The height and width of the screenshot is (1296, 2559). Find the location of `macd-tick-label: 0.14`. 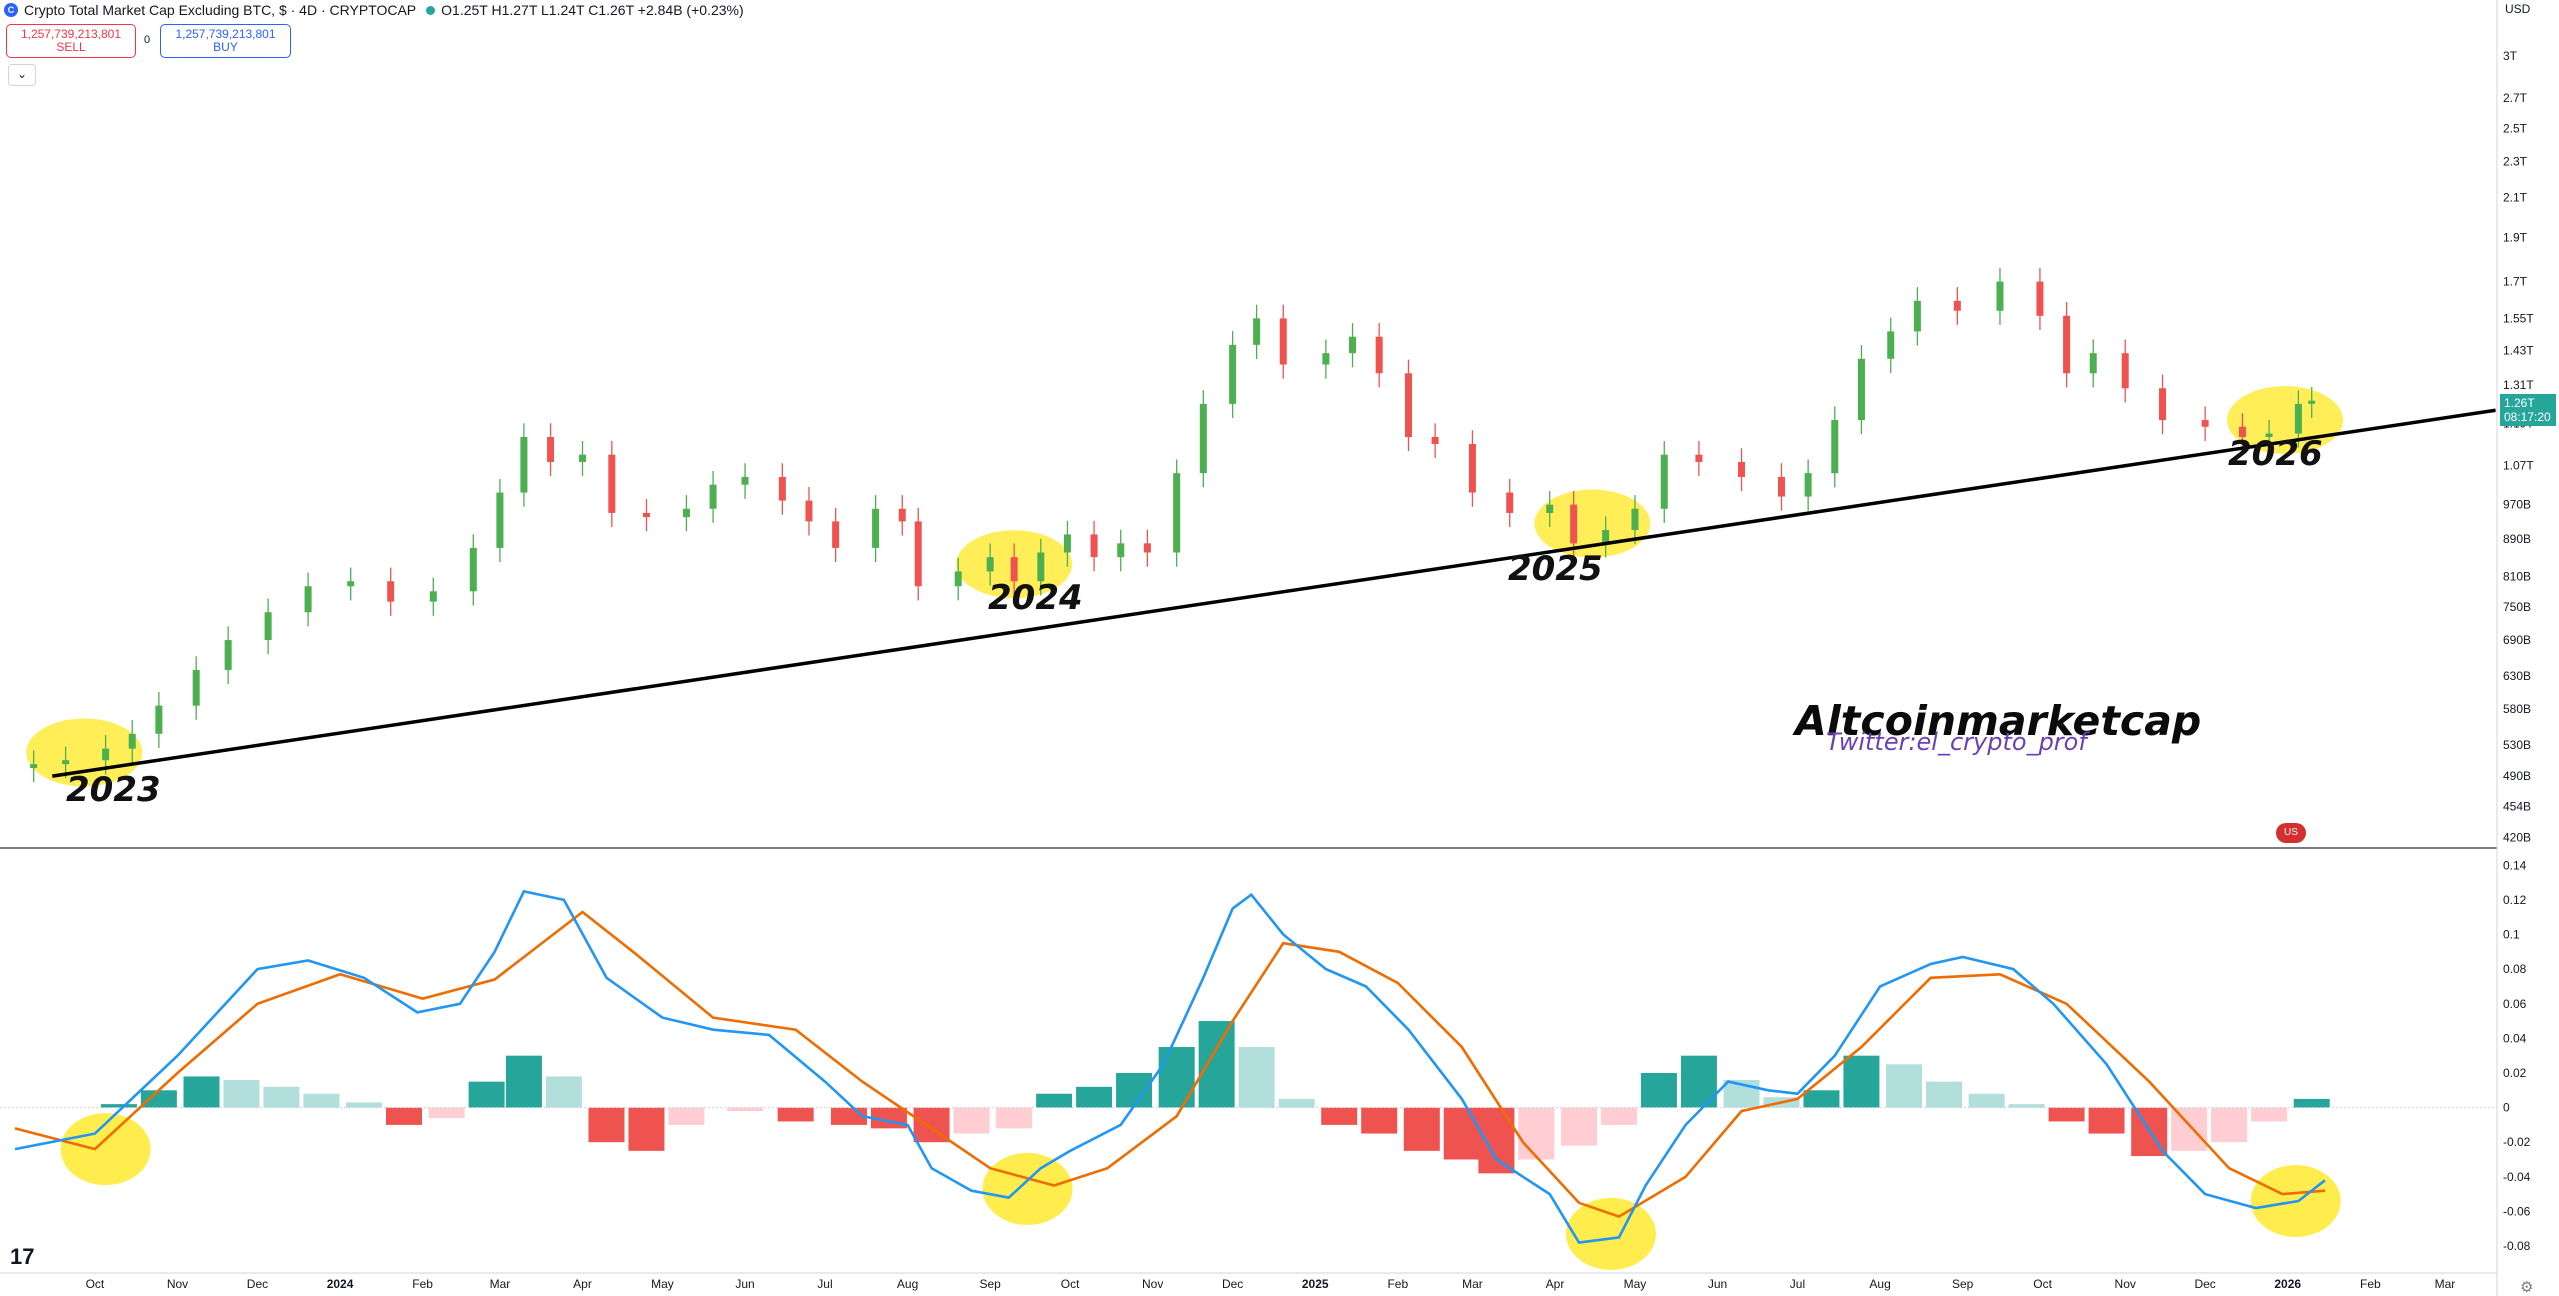

macd-tick-label: 0.14 is located at coordinates (2515, 865).